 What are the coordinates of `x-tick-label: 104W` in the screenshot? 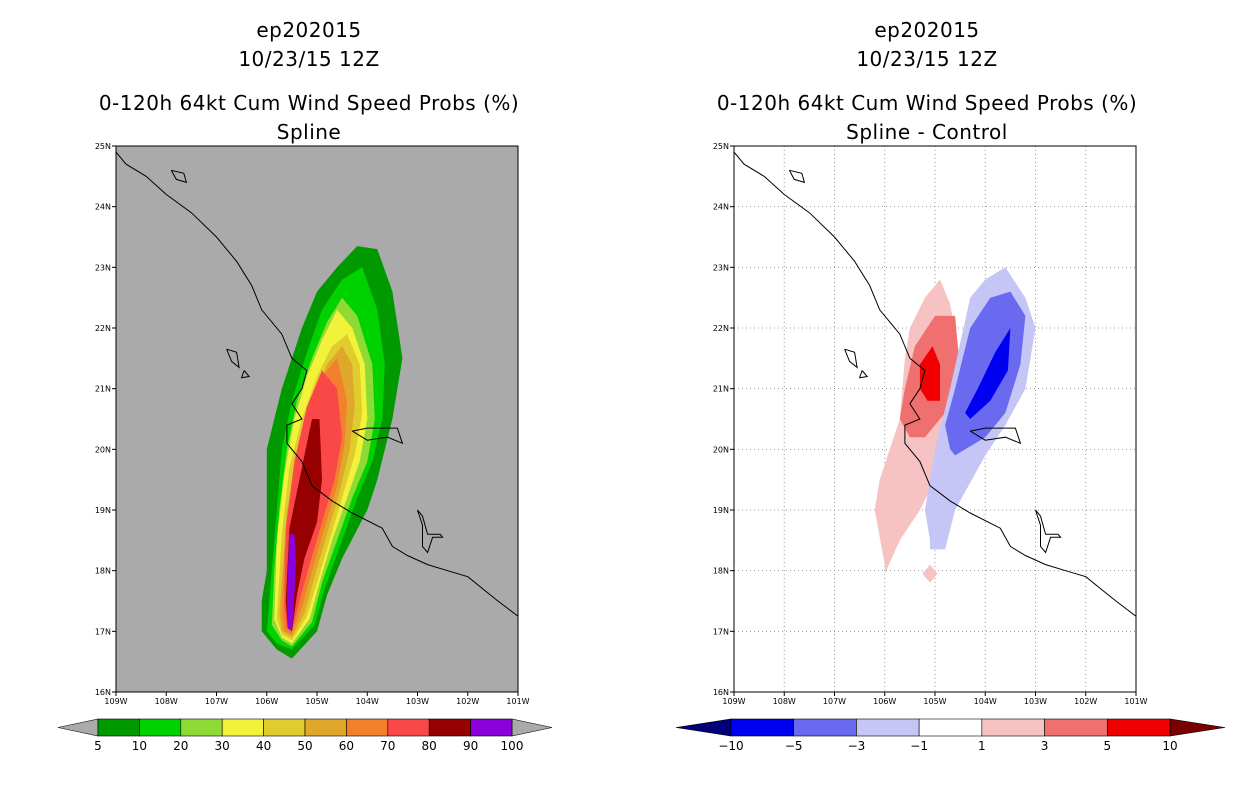 It's located at (367, 701).